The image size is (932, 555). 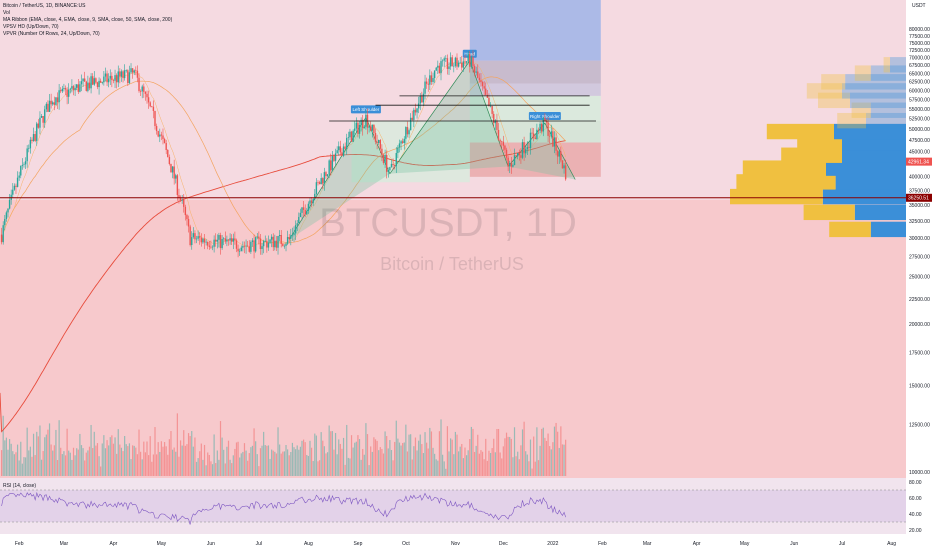 I want to click on price-tick-label: 45000.00, so click(x=919, y=153).